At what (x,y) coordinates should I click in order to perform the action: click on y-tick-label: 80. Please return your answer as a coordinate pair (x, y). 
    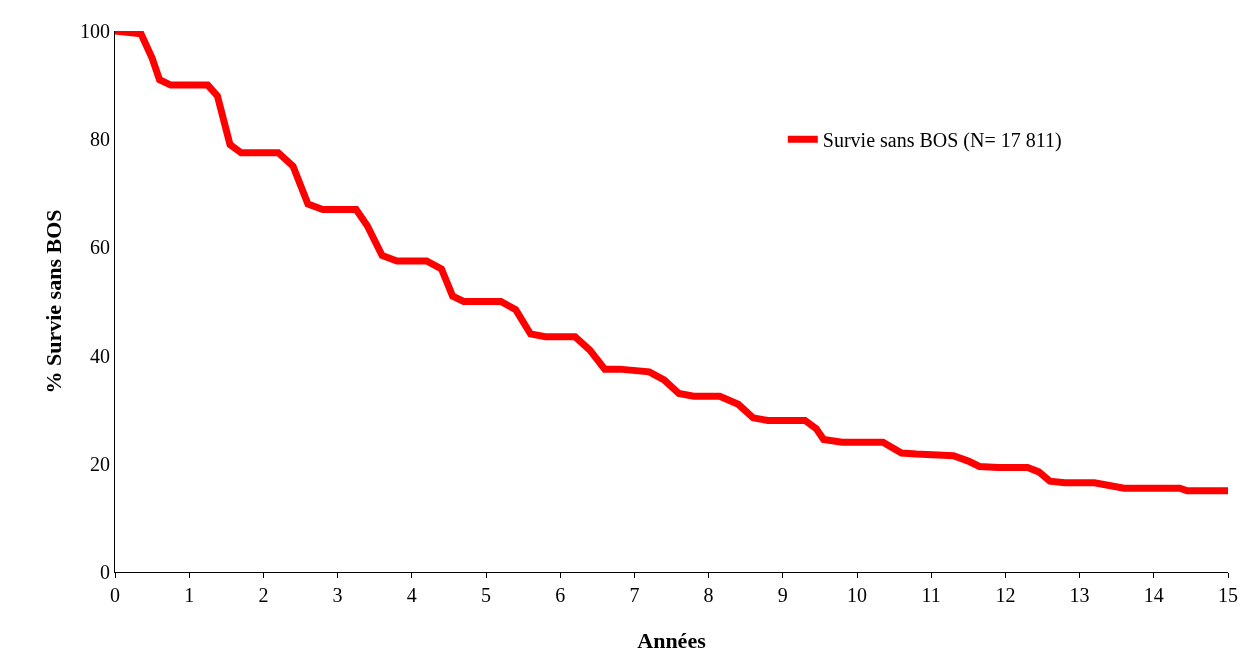
    Looking at the image, I should click on (100, 139).